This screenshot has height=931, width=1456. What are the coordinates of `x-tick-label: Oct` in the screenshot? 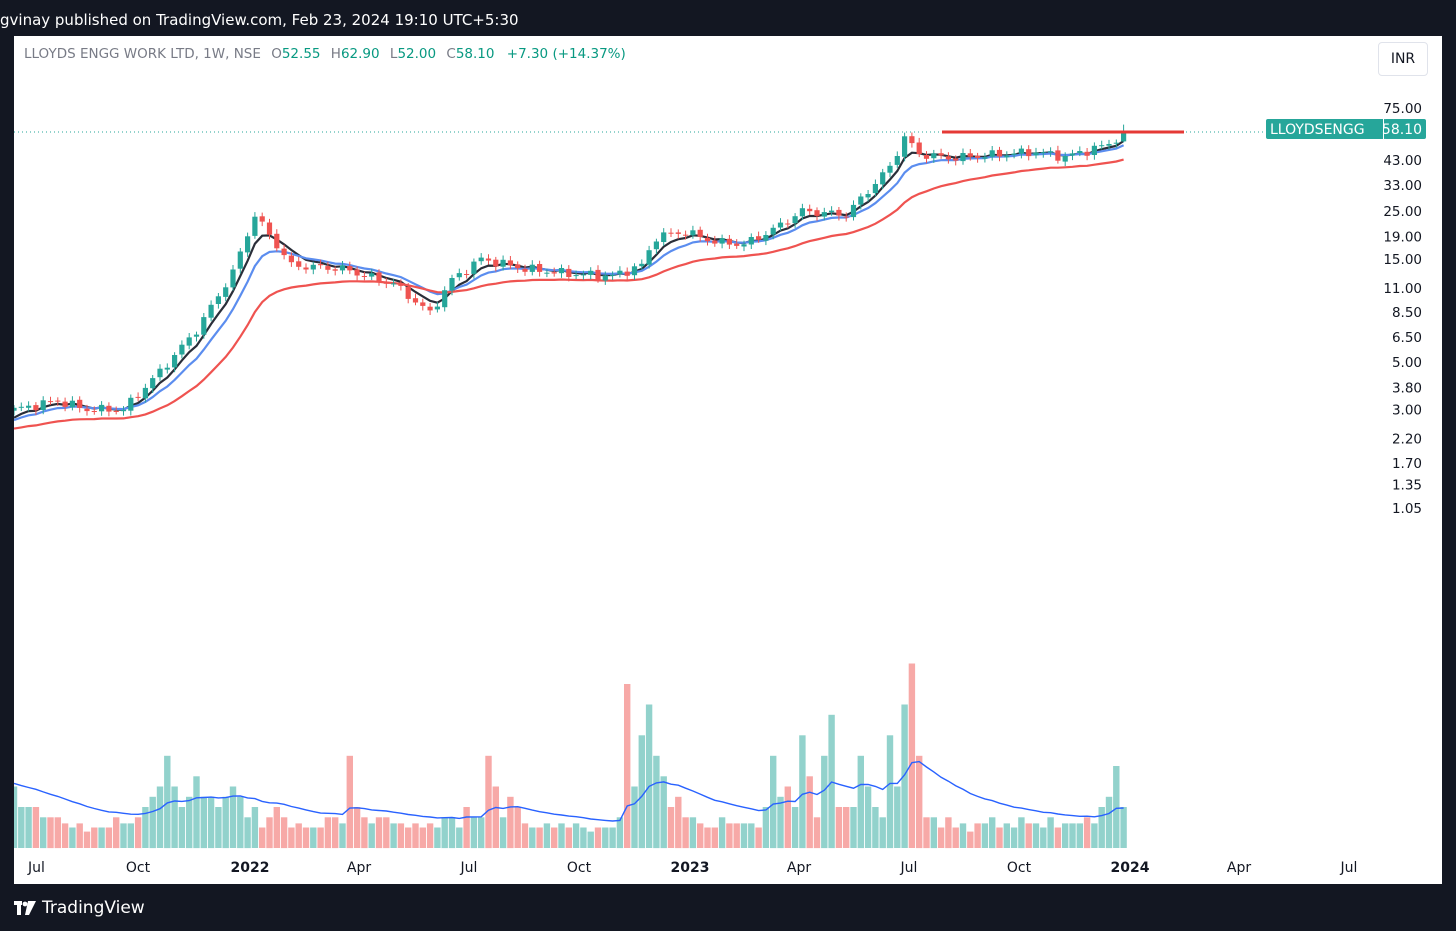 It's located at (579, 868).